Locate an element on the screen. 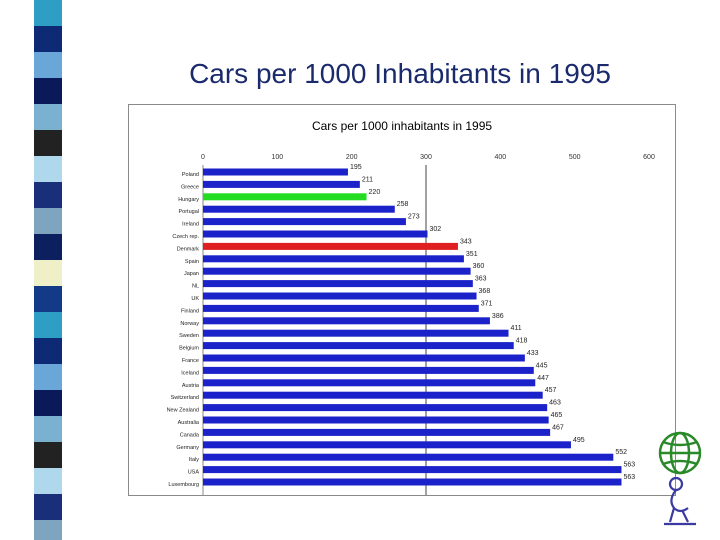 The width and height of the screenshot is (720, 540). category-label: Ireland is located at coordinates (190, 225).